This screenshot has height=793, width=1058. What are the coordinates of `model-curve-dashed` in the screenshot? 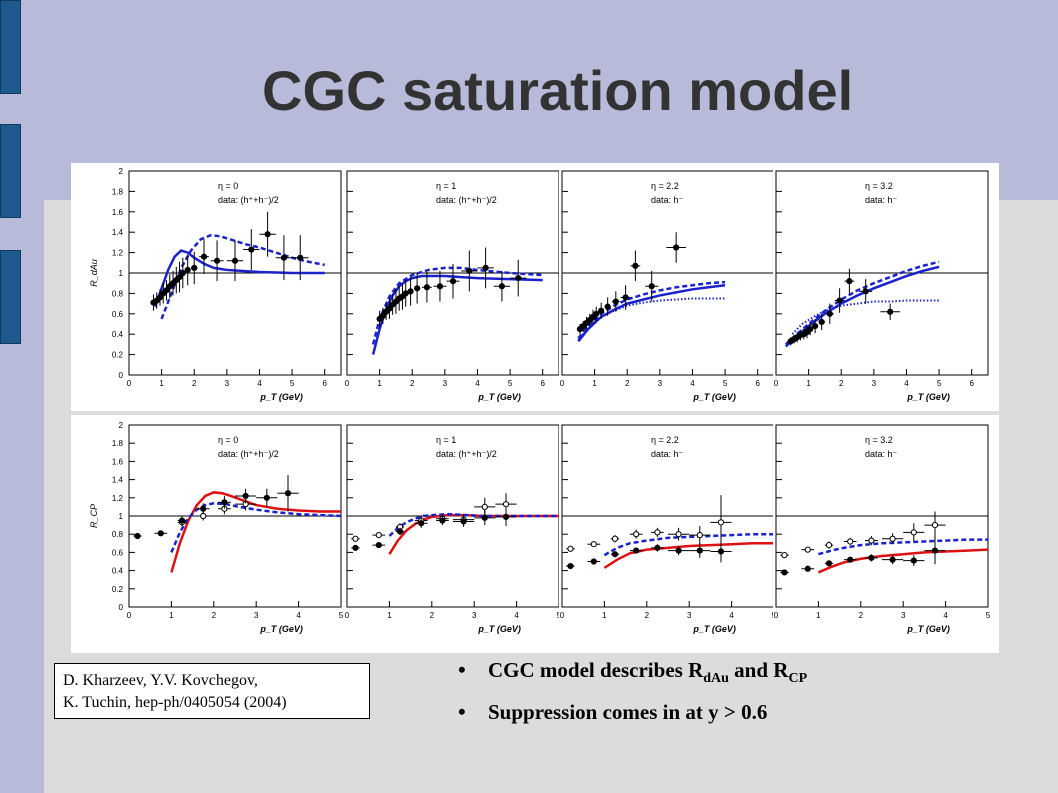 It's located at (651, 310).